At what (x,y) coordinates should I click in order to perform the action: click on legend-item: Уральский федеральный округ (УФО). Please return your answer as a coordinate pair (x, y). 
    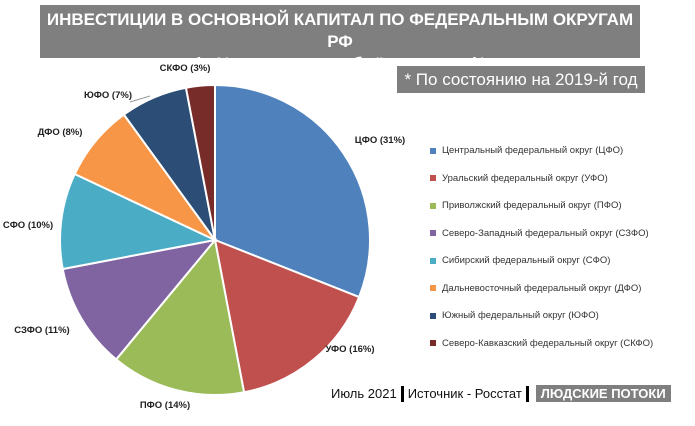
    Looking at the image, I should click on (541, 179).